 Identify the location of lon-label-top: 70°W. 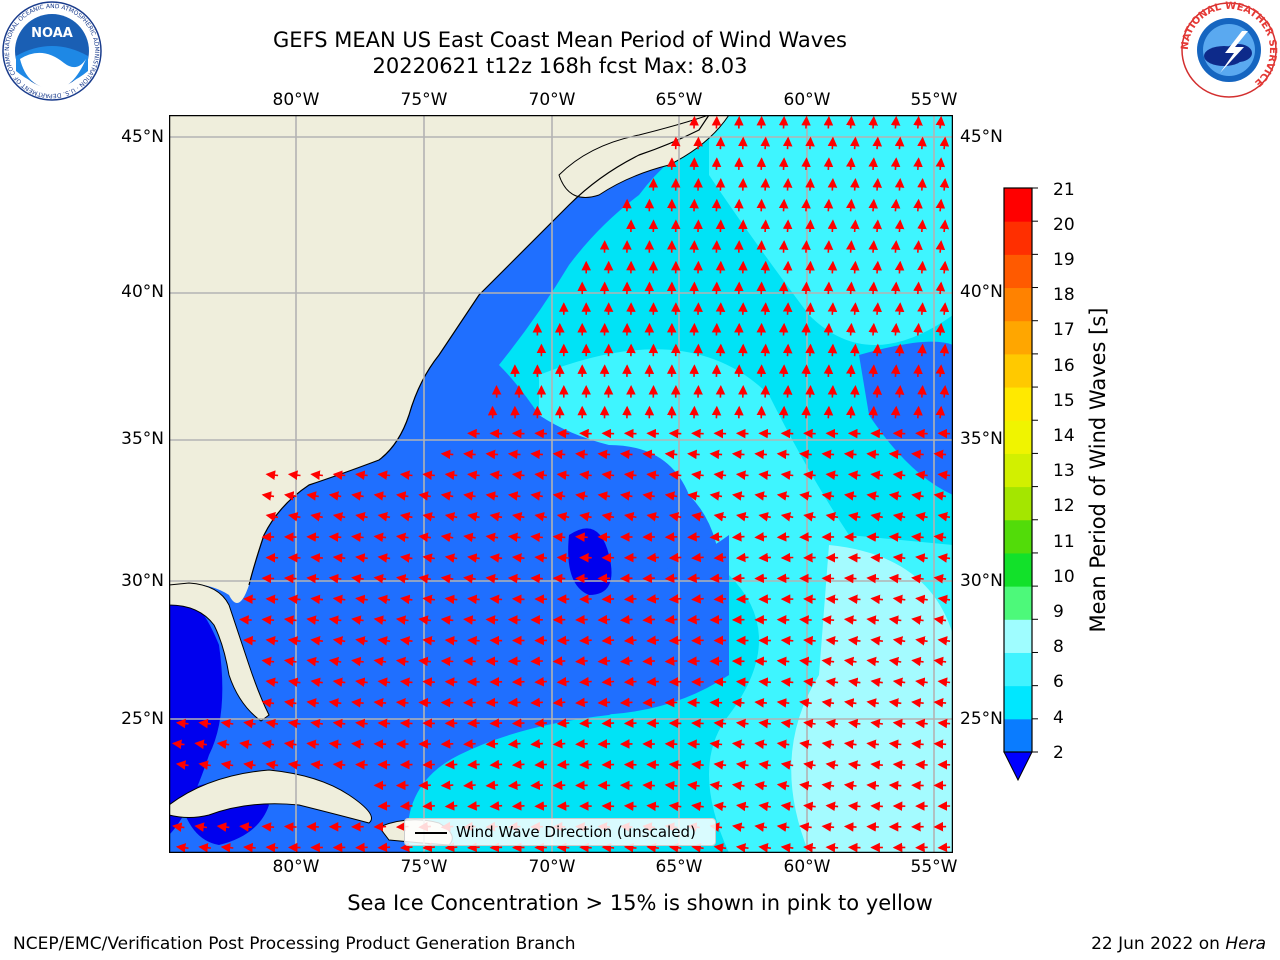
(552, 100).